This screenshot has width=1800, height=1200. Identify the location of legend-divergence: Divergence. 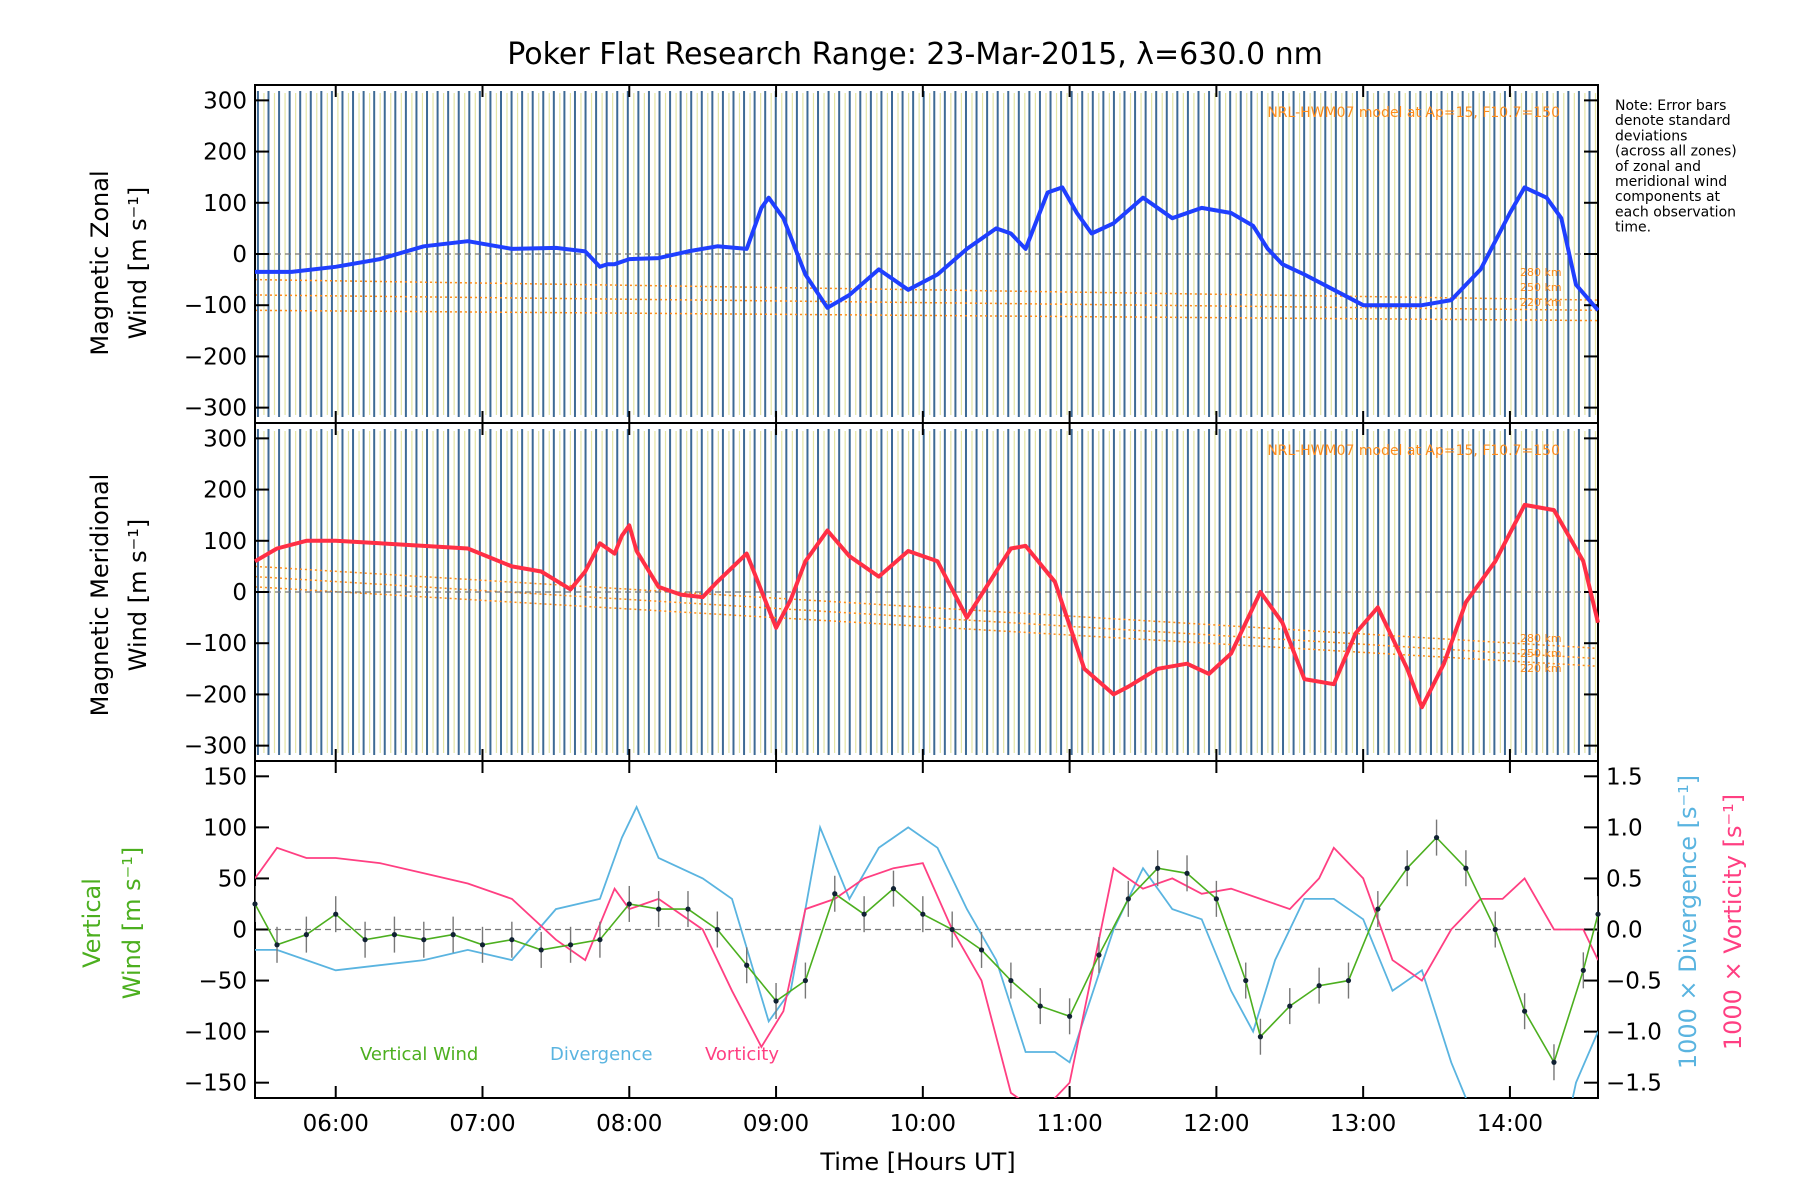
(601, 1054).